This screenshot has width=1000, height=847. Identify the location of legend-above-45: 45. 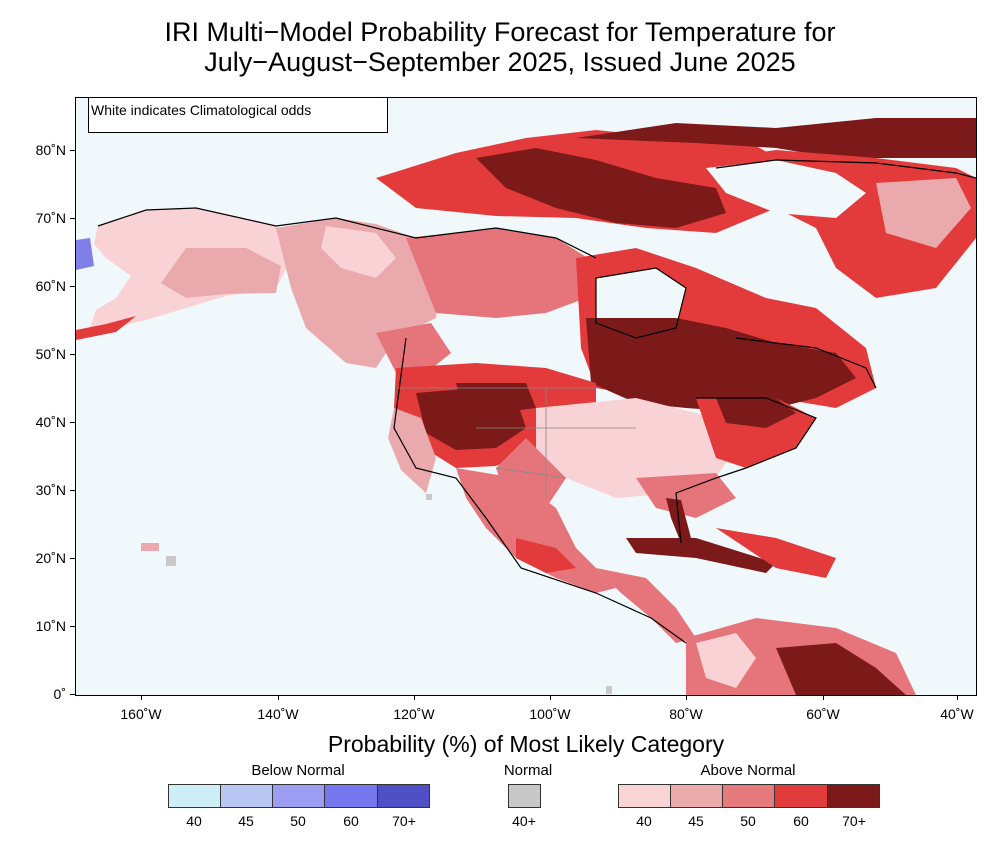
(696, 821).